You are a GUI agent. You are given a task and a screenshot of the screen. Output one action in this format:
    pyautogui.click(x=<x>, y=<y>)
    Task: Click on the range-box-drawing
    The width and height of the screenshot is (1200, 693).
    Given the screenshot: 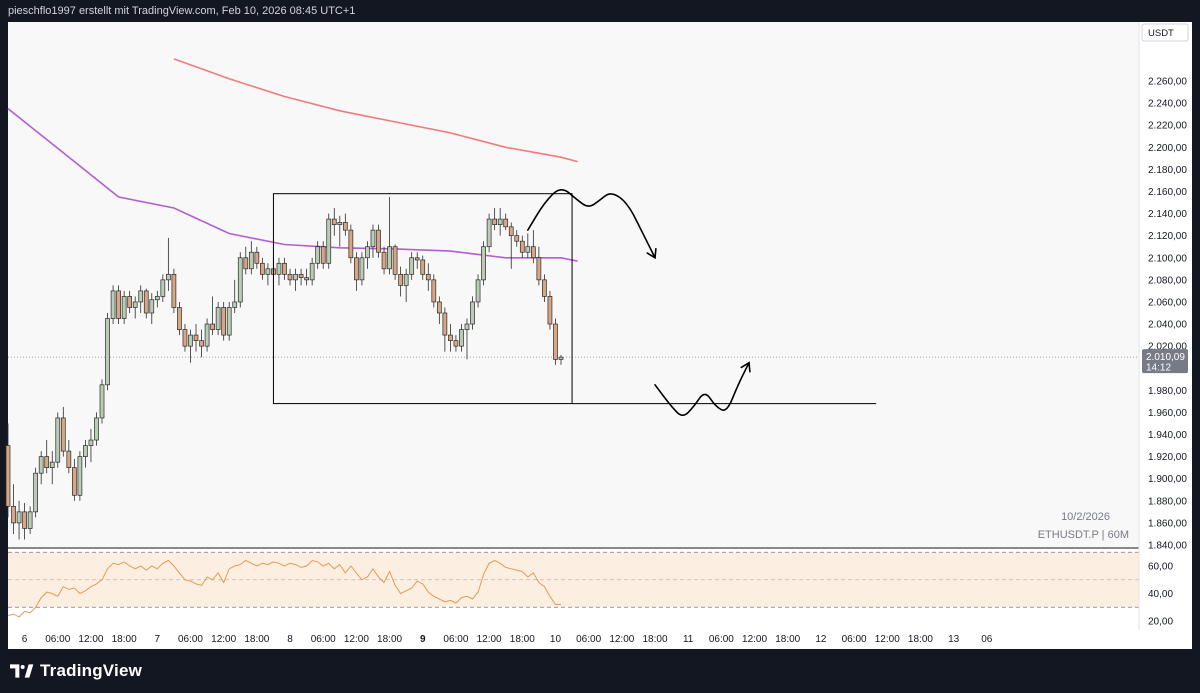 What is the action you would take?
    pyautogui.click(x=422, y=299)
    